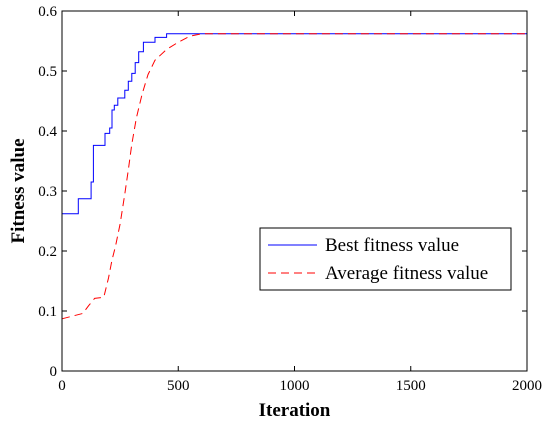 This screenshot has height=428, width=550. I want to click on legend-best-label: Best fitness value, so click(392, 245).